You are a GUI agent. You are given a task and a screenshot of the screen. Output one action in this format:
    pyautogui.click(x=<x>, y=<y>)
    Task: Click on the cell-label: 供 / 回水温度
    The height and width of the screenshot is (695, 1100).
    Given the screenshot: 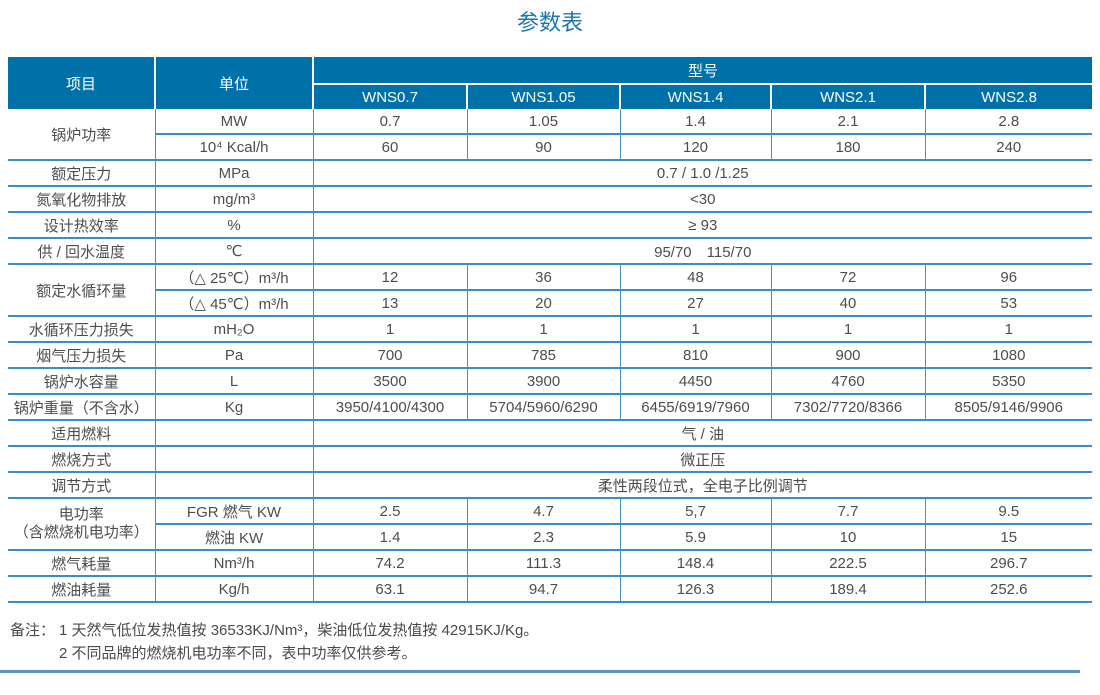 What is the action you would take?
    pyautogui.click(x=82, y=251)
    